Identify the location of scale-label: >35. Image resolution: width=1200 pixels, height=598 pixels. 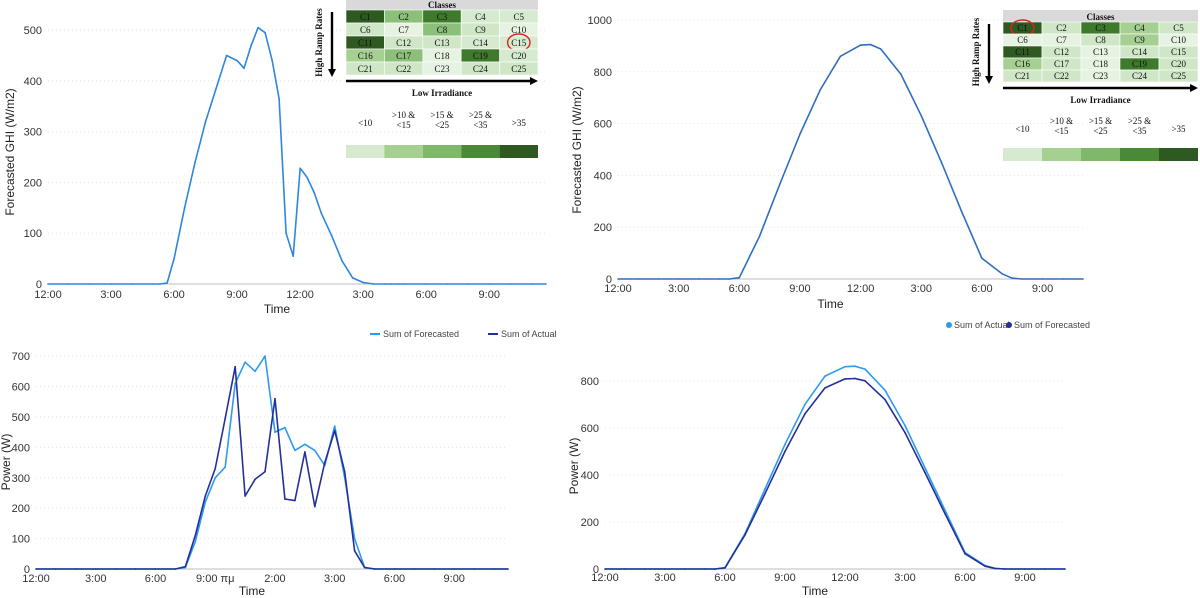
(519, 123).